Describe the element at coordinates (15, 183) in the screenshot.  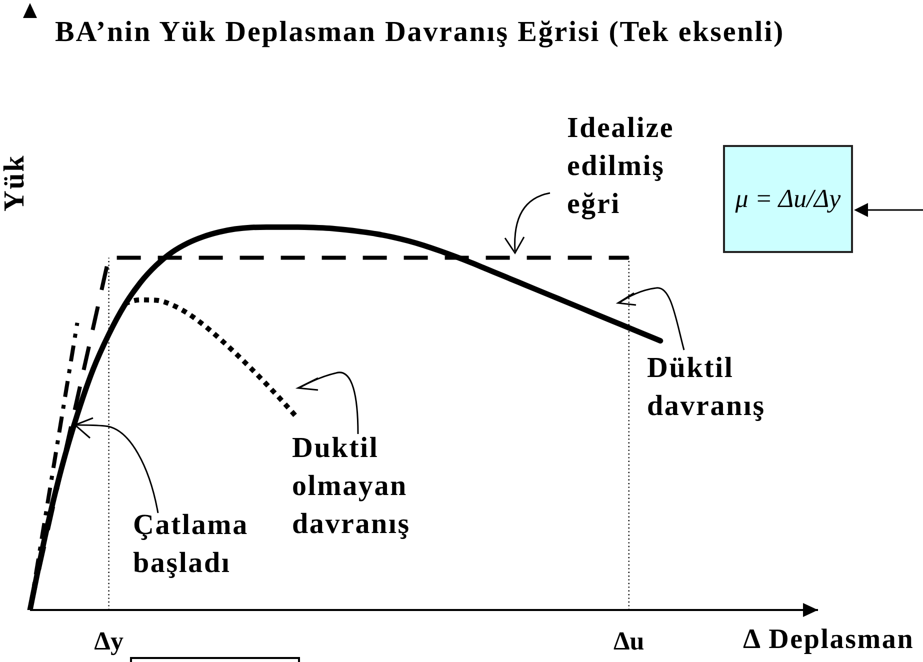
I see `y-axis-title: Yük` at that location.